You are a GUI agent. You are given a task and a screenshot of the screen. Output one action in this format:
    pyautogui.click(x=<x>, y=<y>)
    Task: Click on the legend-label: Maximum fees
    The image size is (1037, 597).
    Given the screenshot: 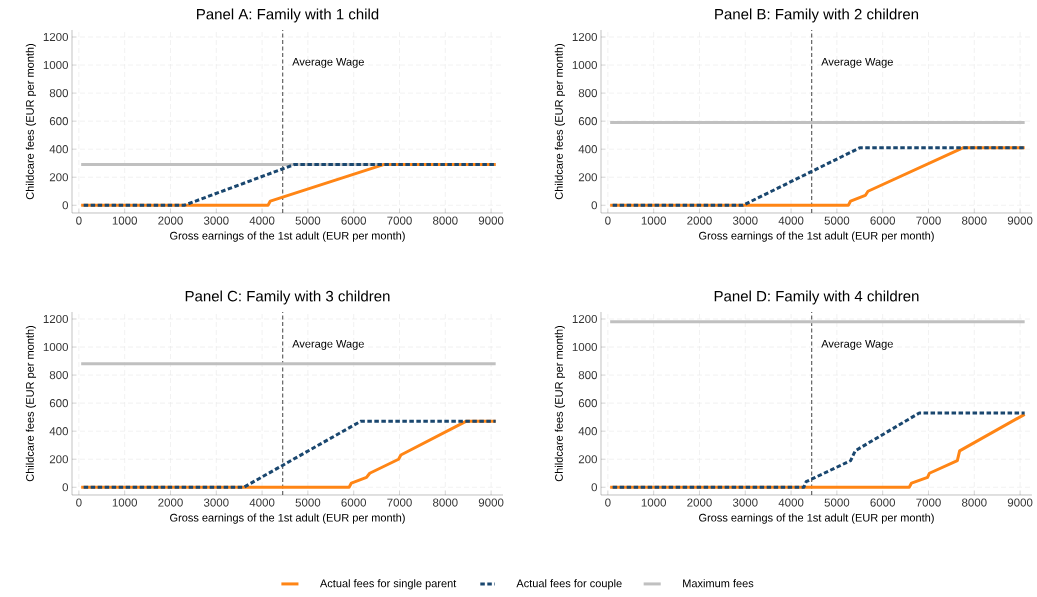 What is the action you would take?
    pyautogui.click(x=718, y=583)
    